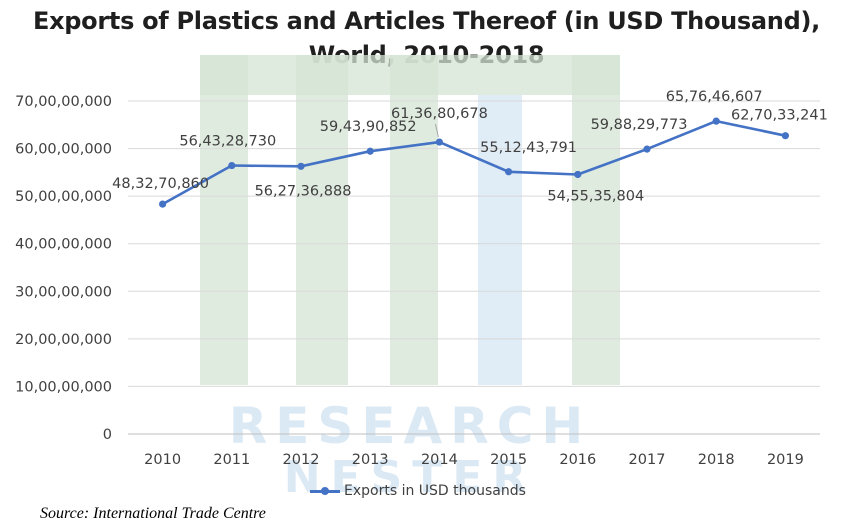 The width and height of the screenshot is (853, 525). I want to click on data-label: 55,12,43,791, so click(528, 148).